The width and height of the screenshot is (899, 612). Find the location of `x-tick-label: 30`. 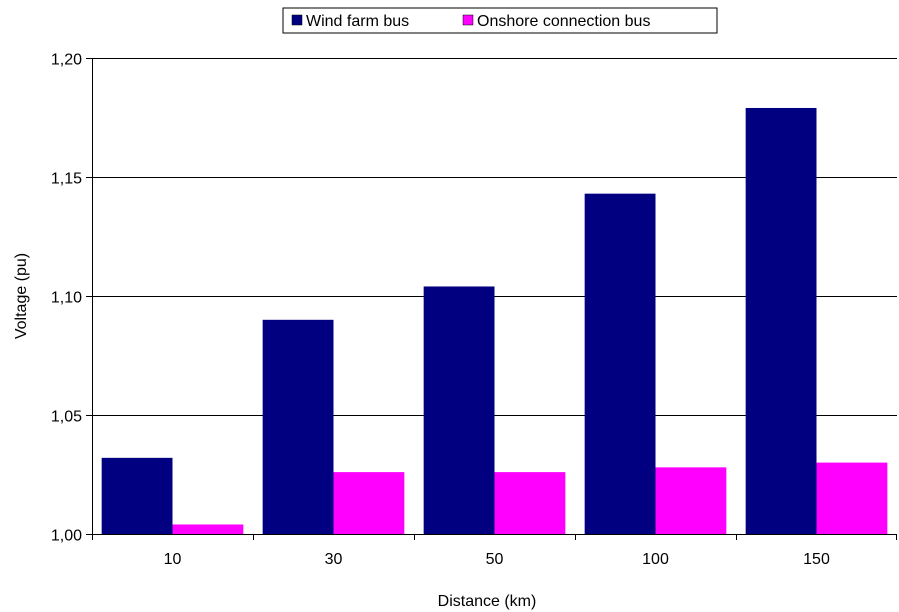

x-tick-label: 30 is located at coordinates (334, 559).